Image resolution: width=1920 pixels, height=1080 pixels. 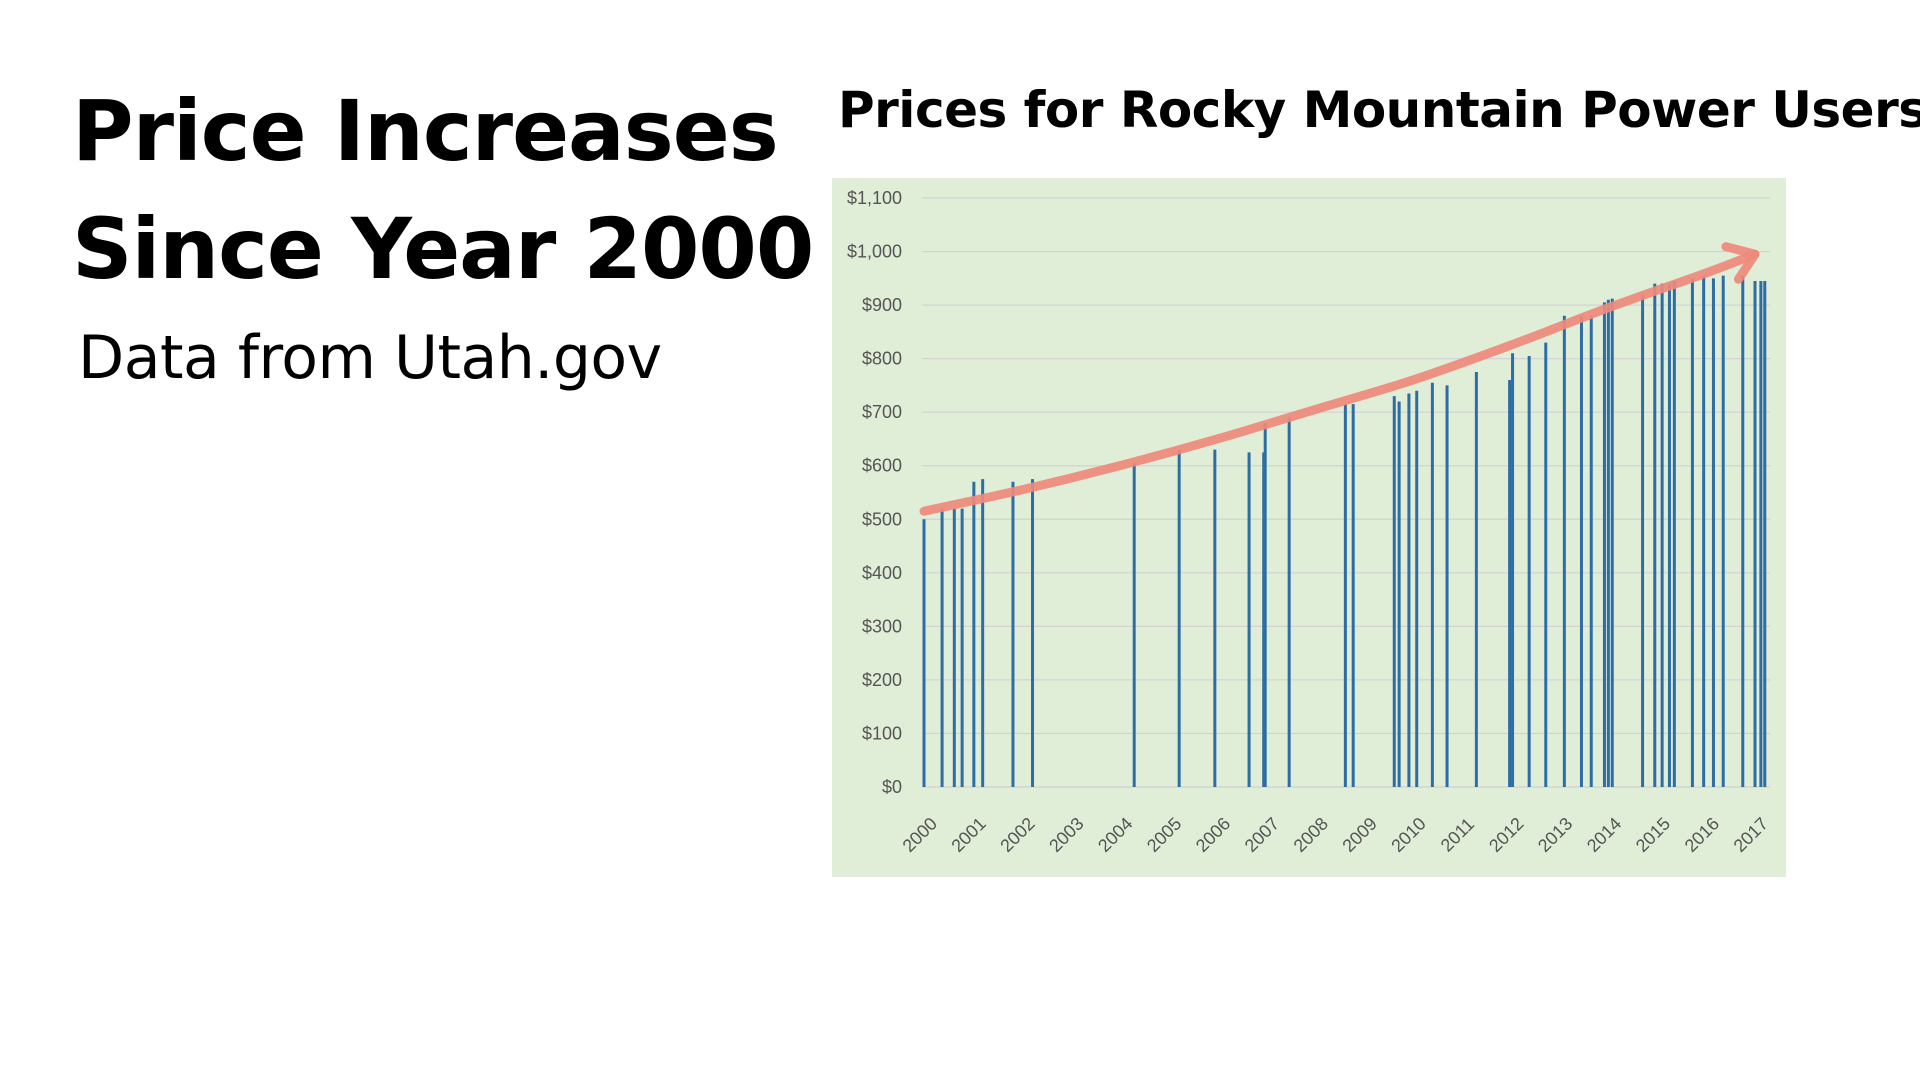 What do you see at coordinates (882, 466) in the screenshot?
I see `y-tick-label: $600` at bounding box center [882, 466].